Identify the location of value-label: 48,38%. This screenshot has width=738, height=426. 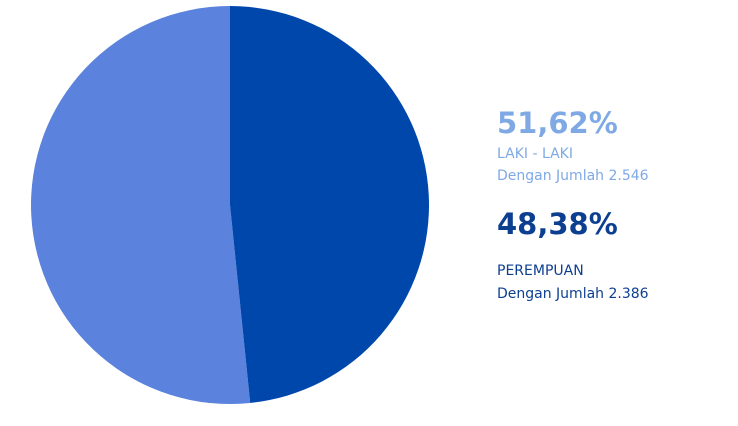
(557, 224).